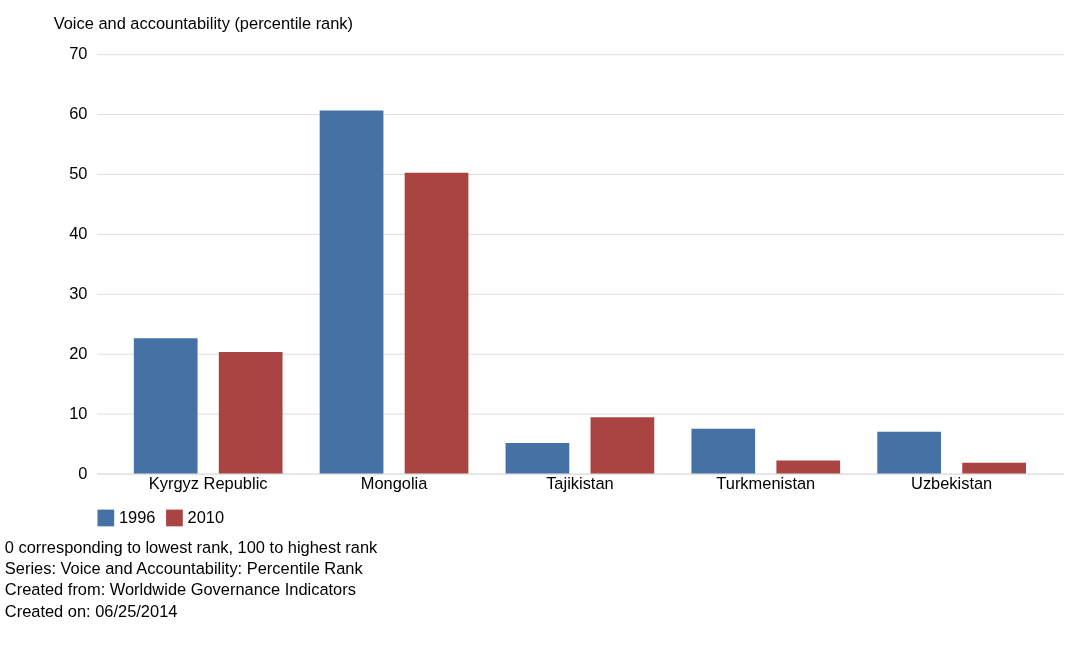  What do you see at coordinates (191, 546) in the screenshot?
I see `text: 0 corresponding to lowest rank, 100 to highest rank` at bounding box center [191, 546].